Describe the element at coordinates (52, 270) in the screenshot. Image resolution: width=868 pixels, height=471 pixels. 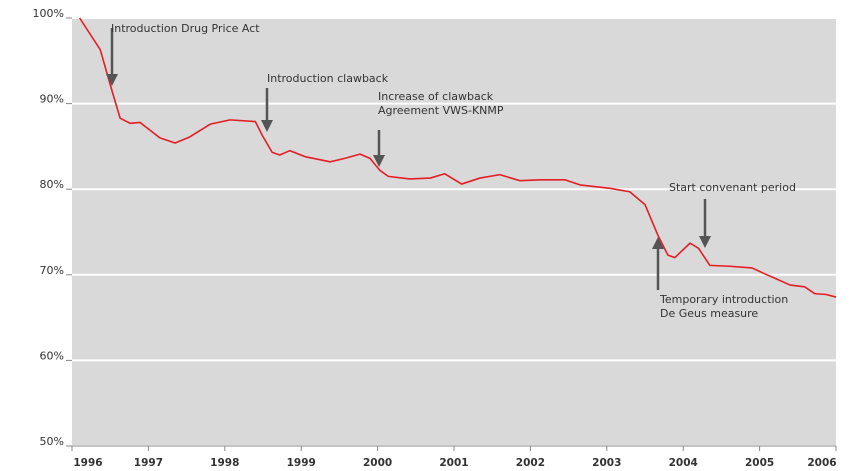
I see `y-tick-label: 70%` at that location.